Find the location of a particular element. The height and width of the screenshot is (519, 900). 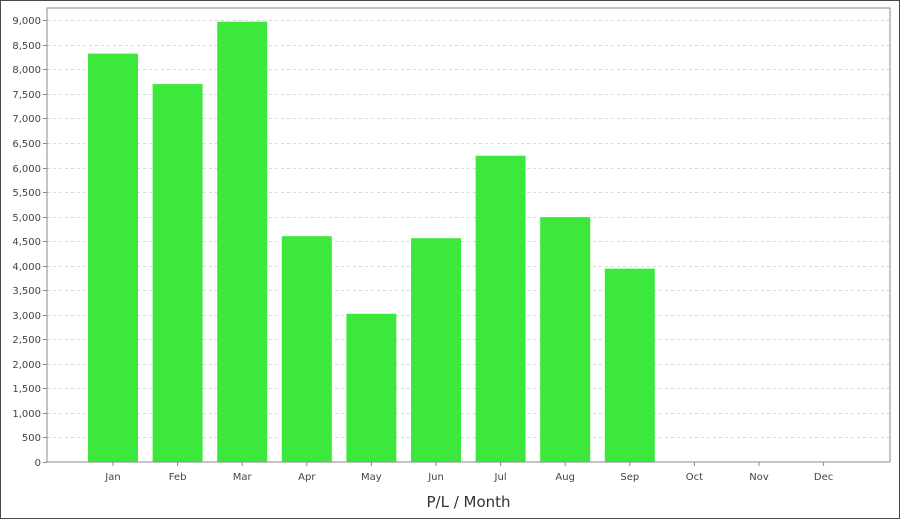

bar-may is located at coordinates (371, 387).